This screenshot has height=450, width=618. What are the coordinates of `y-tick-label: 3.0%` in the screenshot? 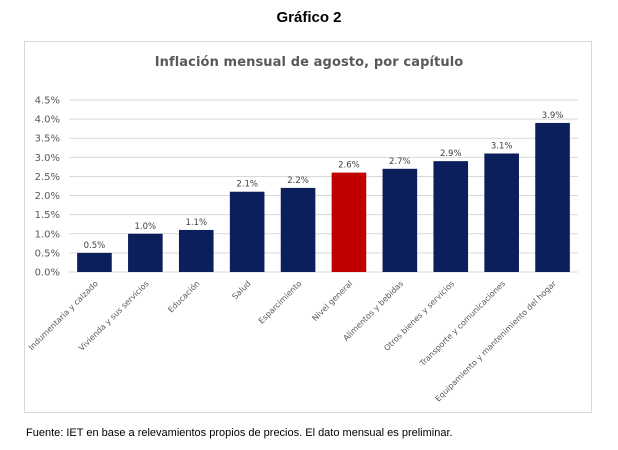 It's located at (47, 158).